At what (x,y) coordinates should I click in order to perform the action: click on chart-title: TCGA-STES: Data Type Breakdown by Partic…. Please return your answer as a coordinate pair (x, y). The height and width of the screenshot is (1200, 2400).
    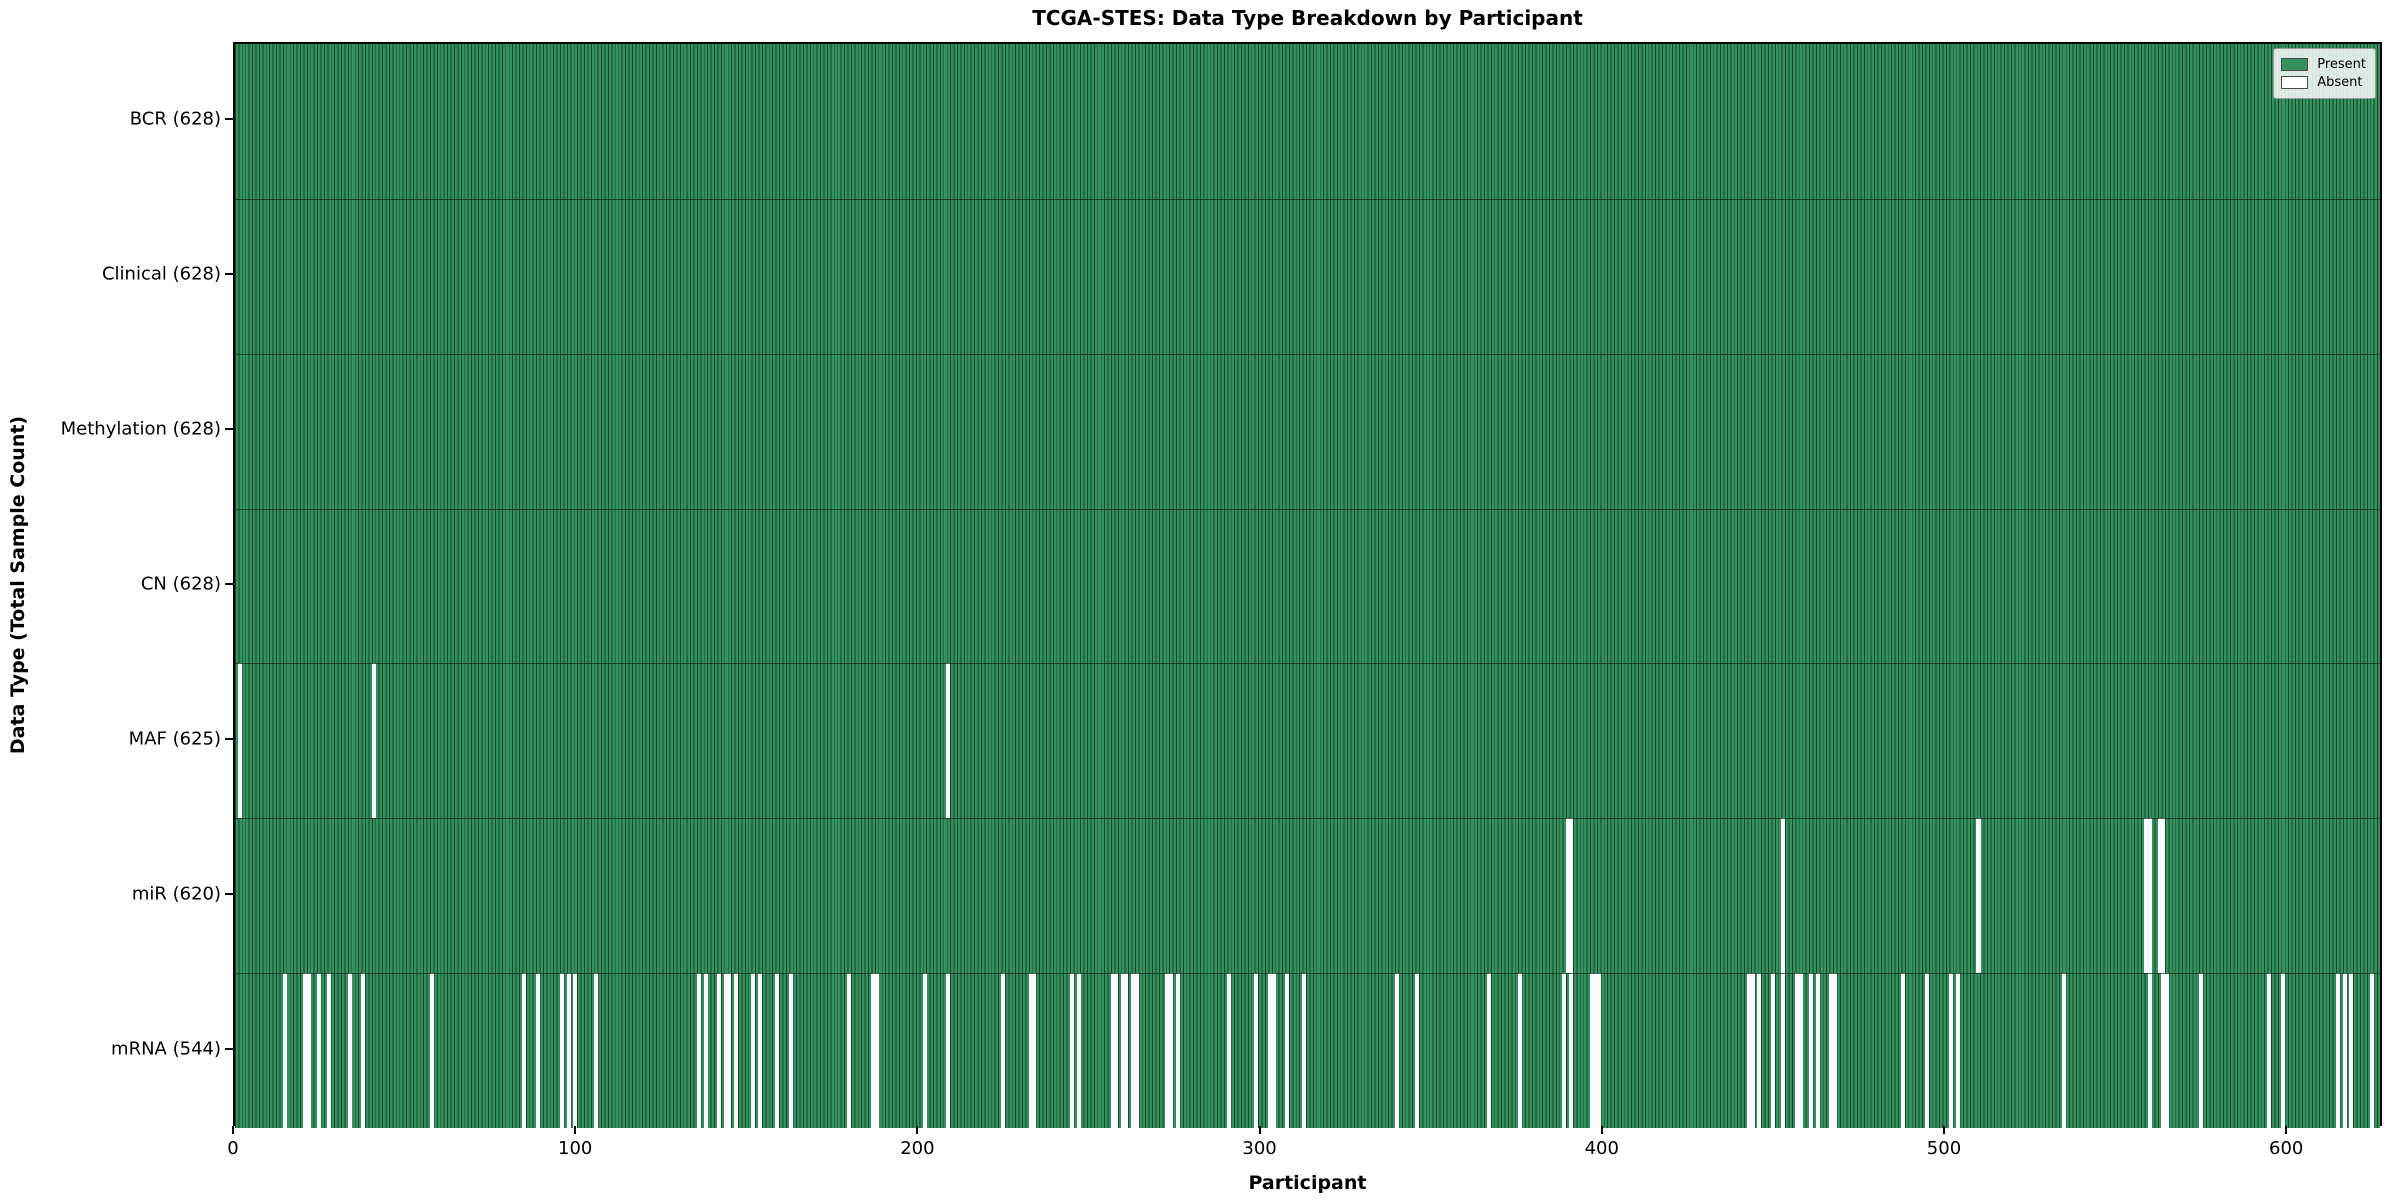
    Looking at the image, I should click on (1307, 18).